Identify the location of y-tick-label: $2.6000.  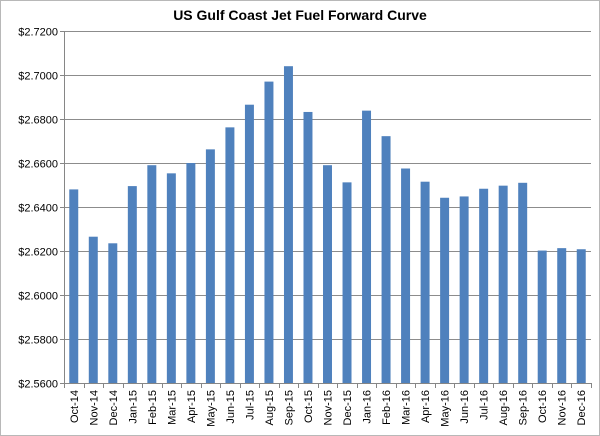
(38, 297).